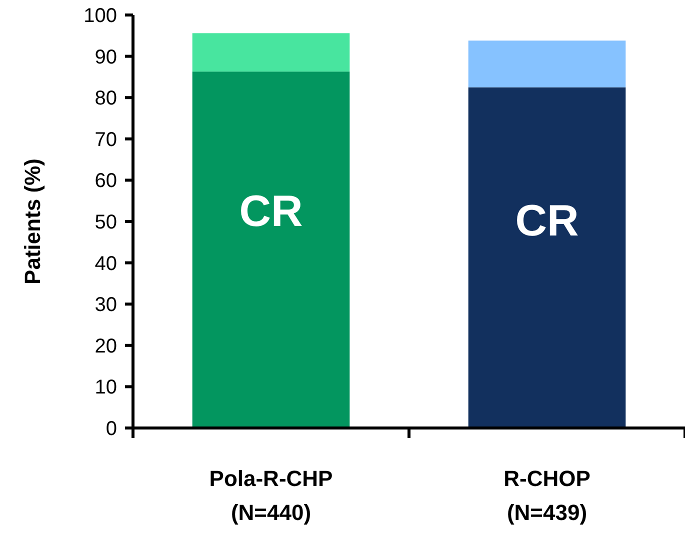 The width and height of the screenshot is (685, 535). Describe the element at coordinates (105, 387) in the screenshot. I see `y-tick-label: 10` at that location.